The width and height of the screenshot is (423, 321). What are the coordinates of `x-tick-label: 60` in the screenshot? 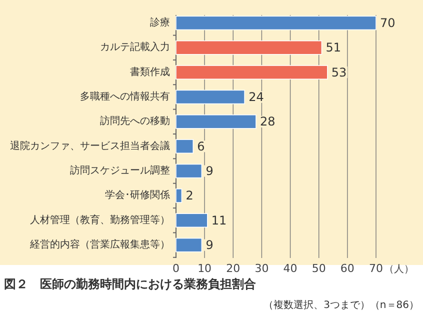 It's located at (347, 268).